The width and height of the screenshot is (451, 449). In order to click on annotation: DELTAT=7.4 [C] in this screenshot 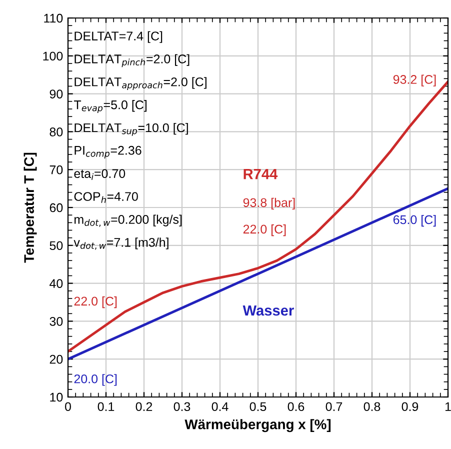, I will do `click(118, 37)`.